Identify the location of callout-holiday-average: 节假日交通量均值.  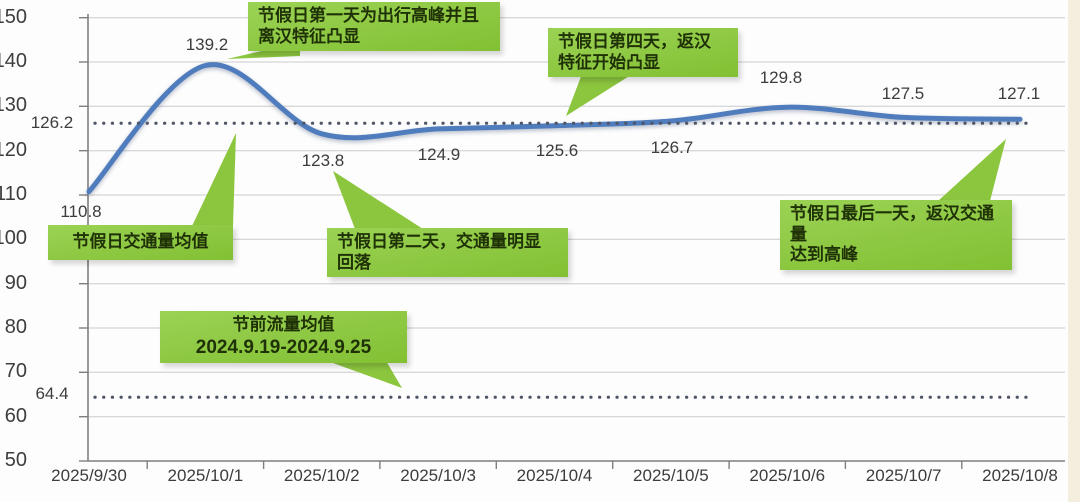
(140, 242).